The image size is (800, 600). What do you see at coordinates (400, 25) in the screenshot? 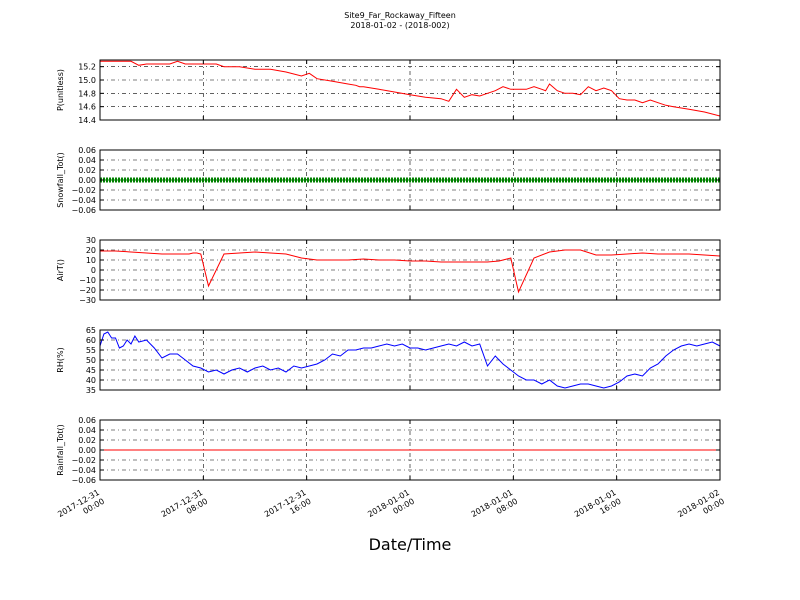
I see `figure-subtitle: 2018-01-02 - (2018-002)` at bounding box center [400, 25].